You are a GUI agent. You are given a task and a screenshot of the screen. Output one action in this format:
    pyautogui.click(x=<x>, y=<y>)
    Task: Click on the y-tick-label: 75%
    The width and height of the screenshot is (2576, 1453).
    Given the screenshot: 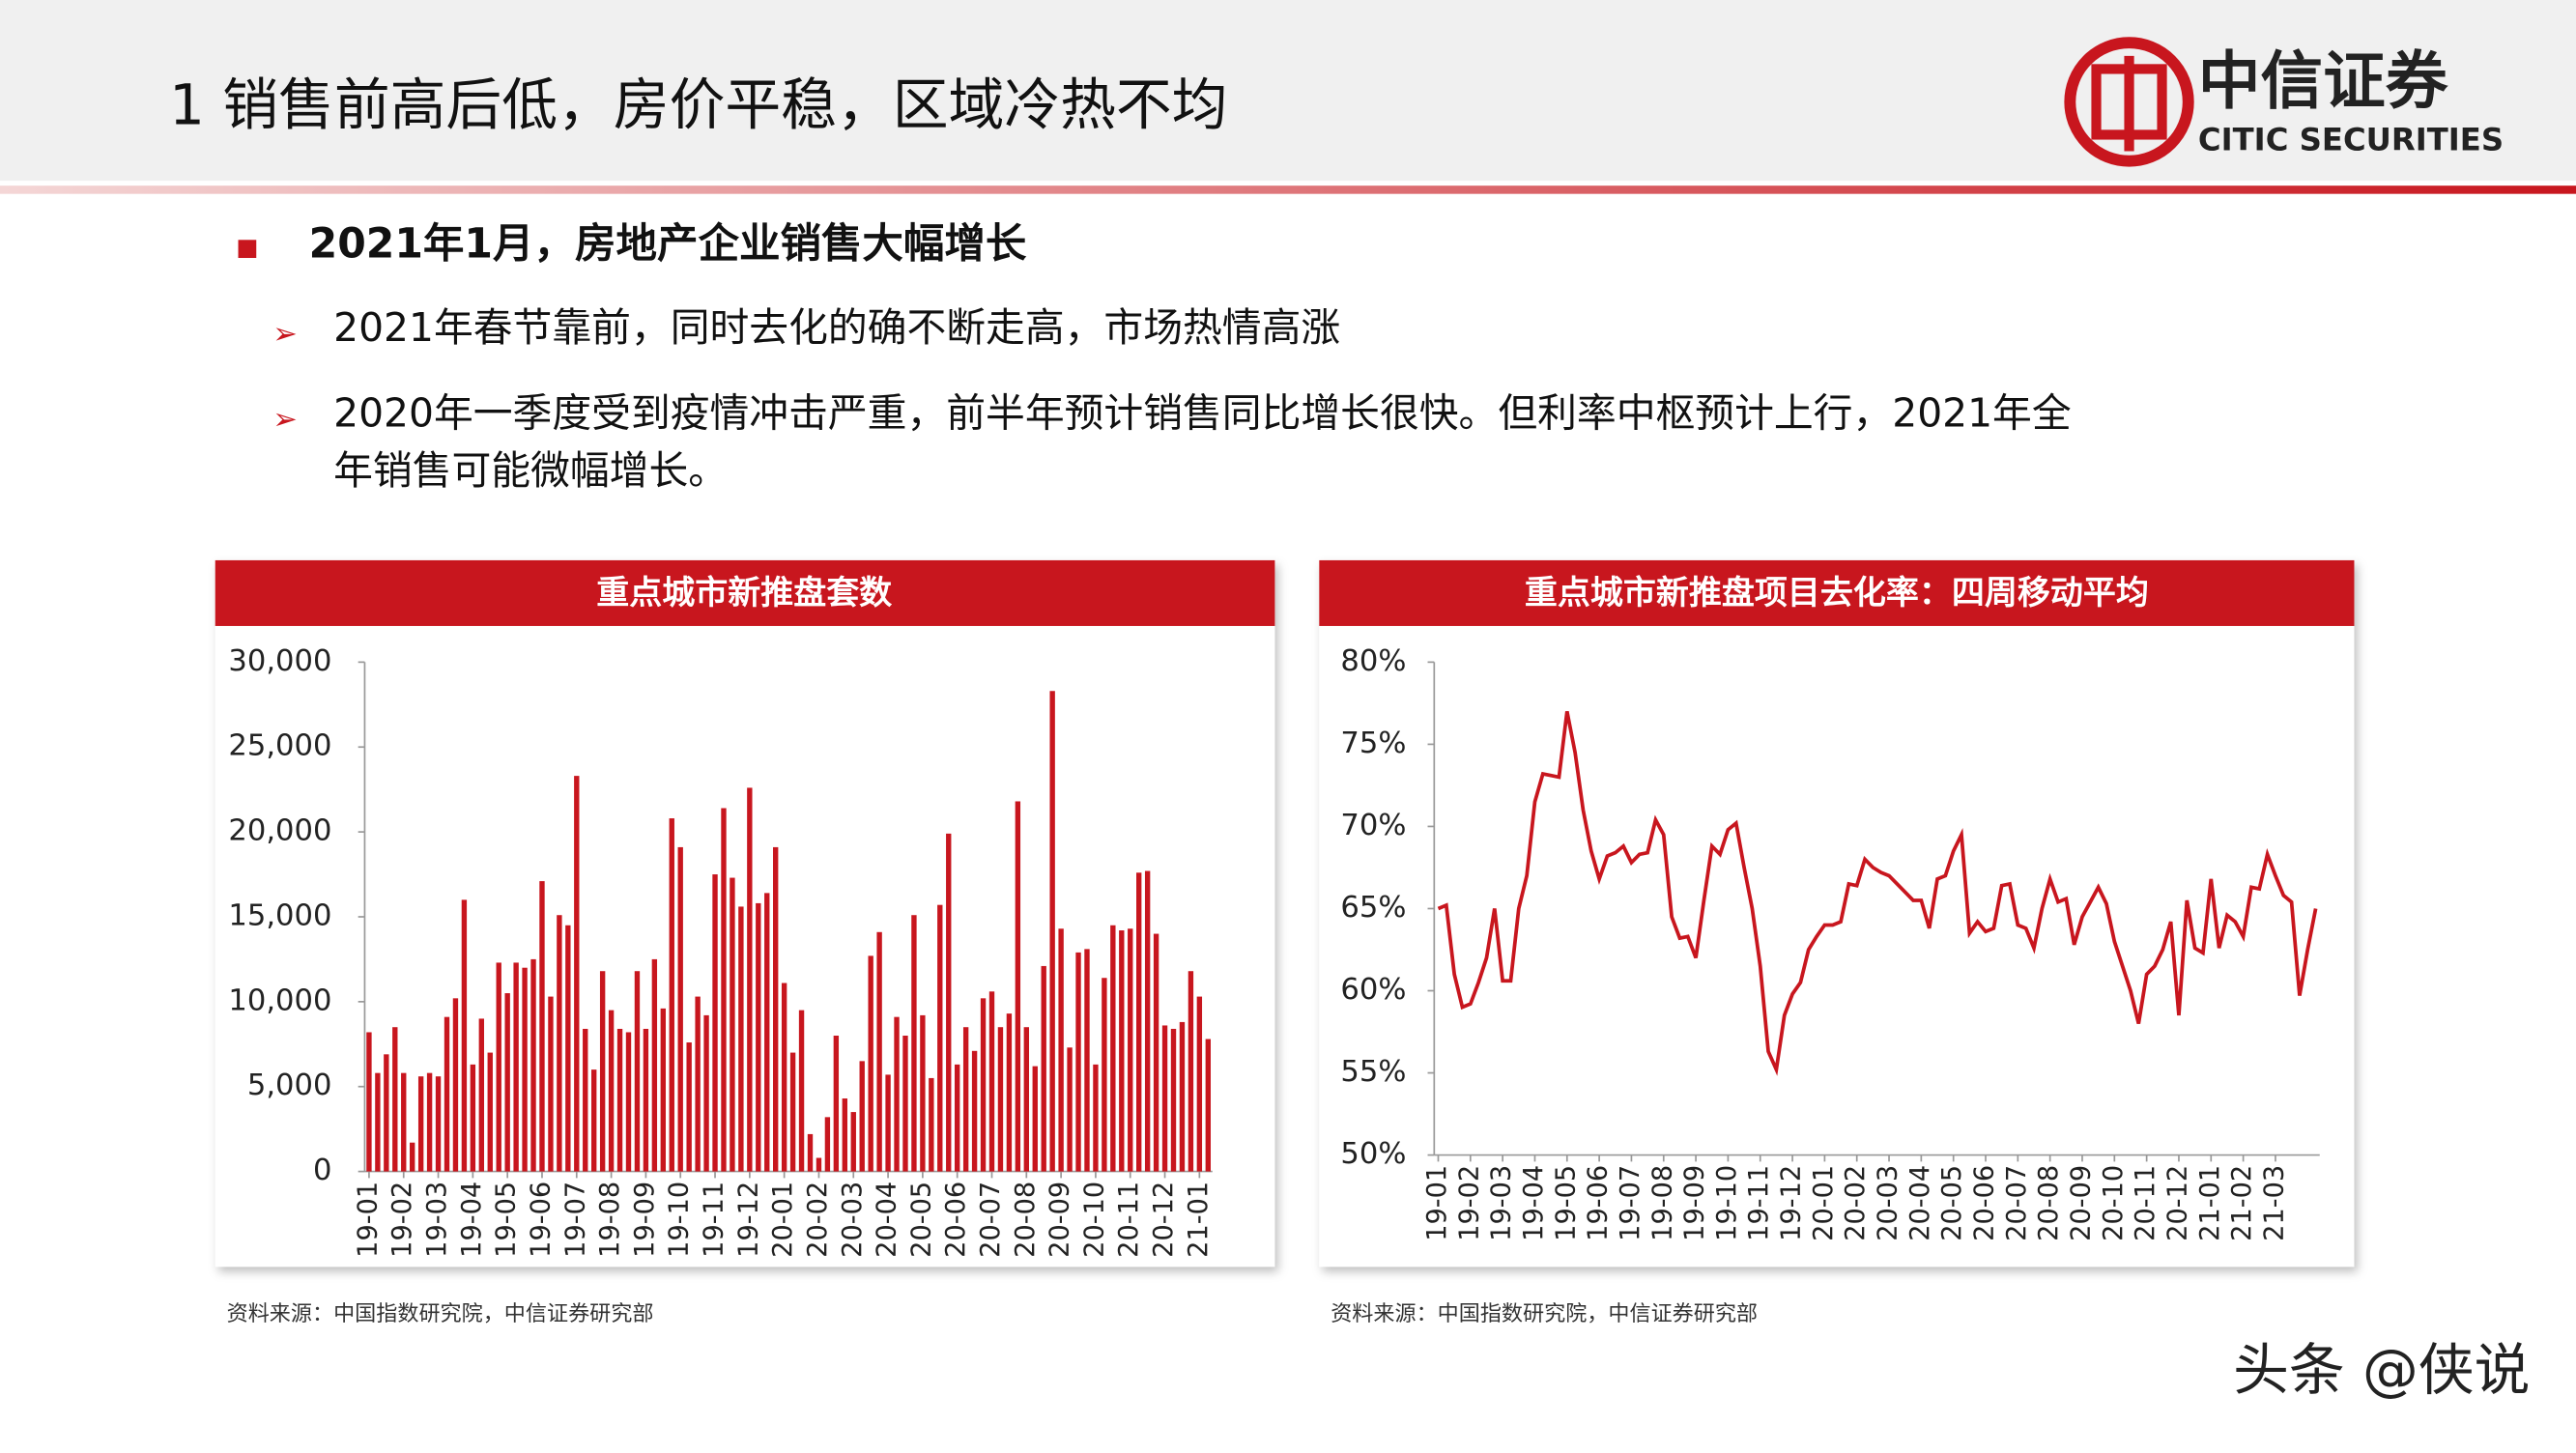 What is the action you would take?
    pyautogui.click(x=1373, y=743)
    